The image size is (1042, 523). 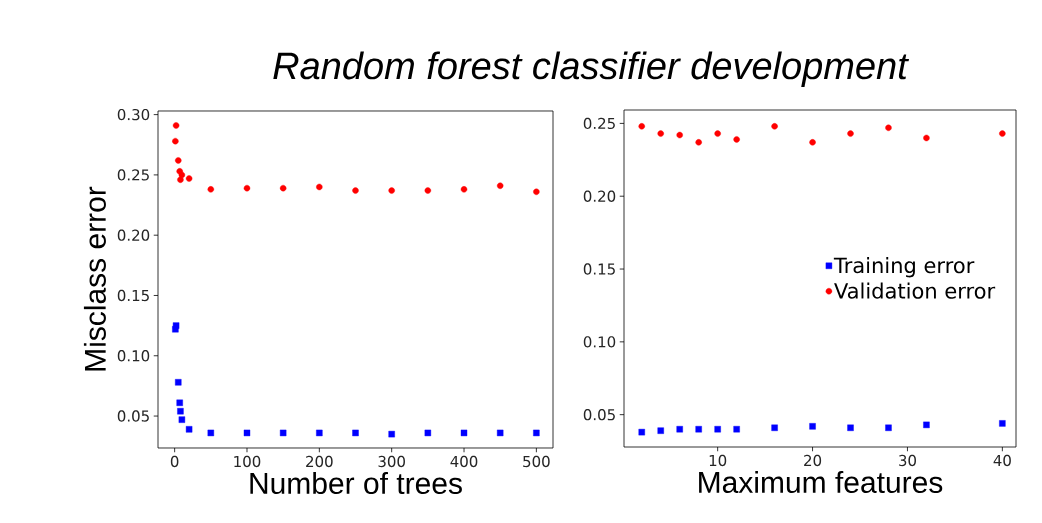 What do you see at coordinates (356, 483) in the screenshot?
I see `x-axis-title: Number of trees` at bounding box center [356, 483].